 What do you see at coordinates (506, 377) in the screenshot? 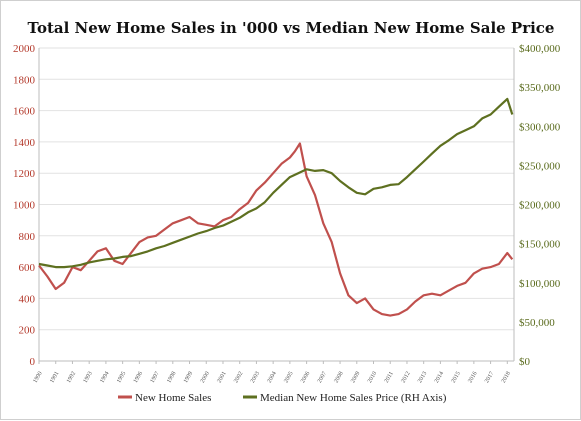
I see `x-tick-label: 2018` at bounding box center [506, 377].